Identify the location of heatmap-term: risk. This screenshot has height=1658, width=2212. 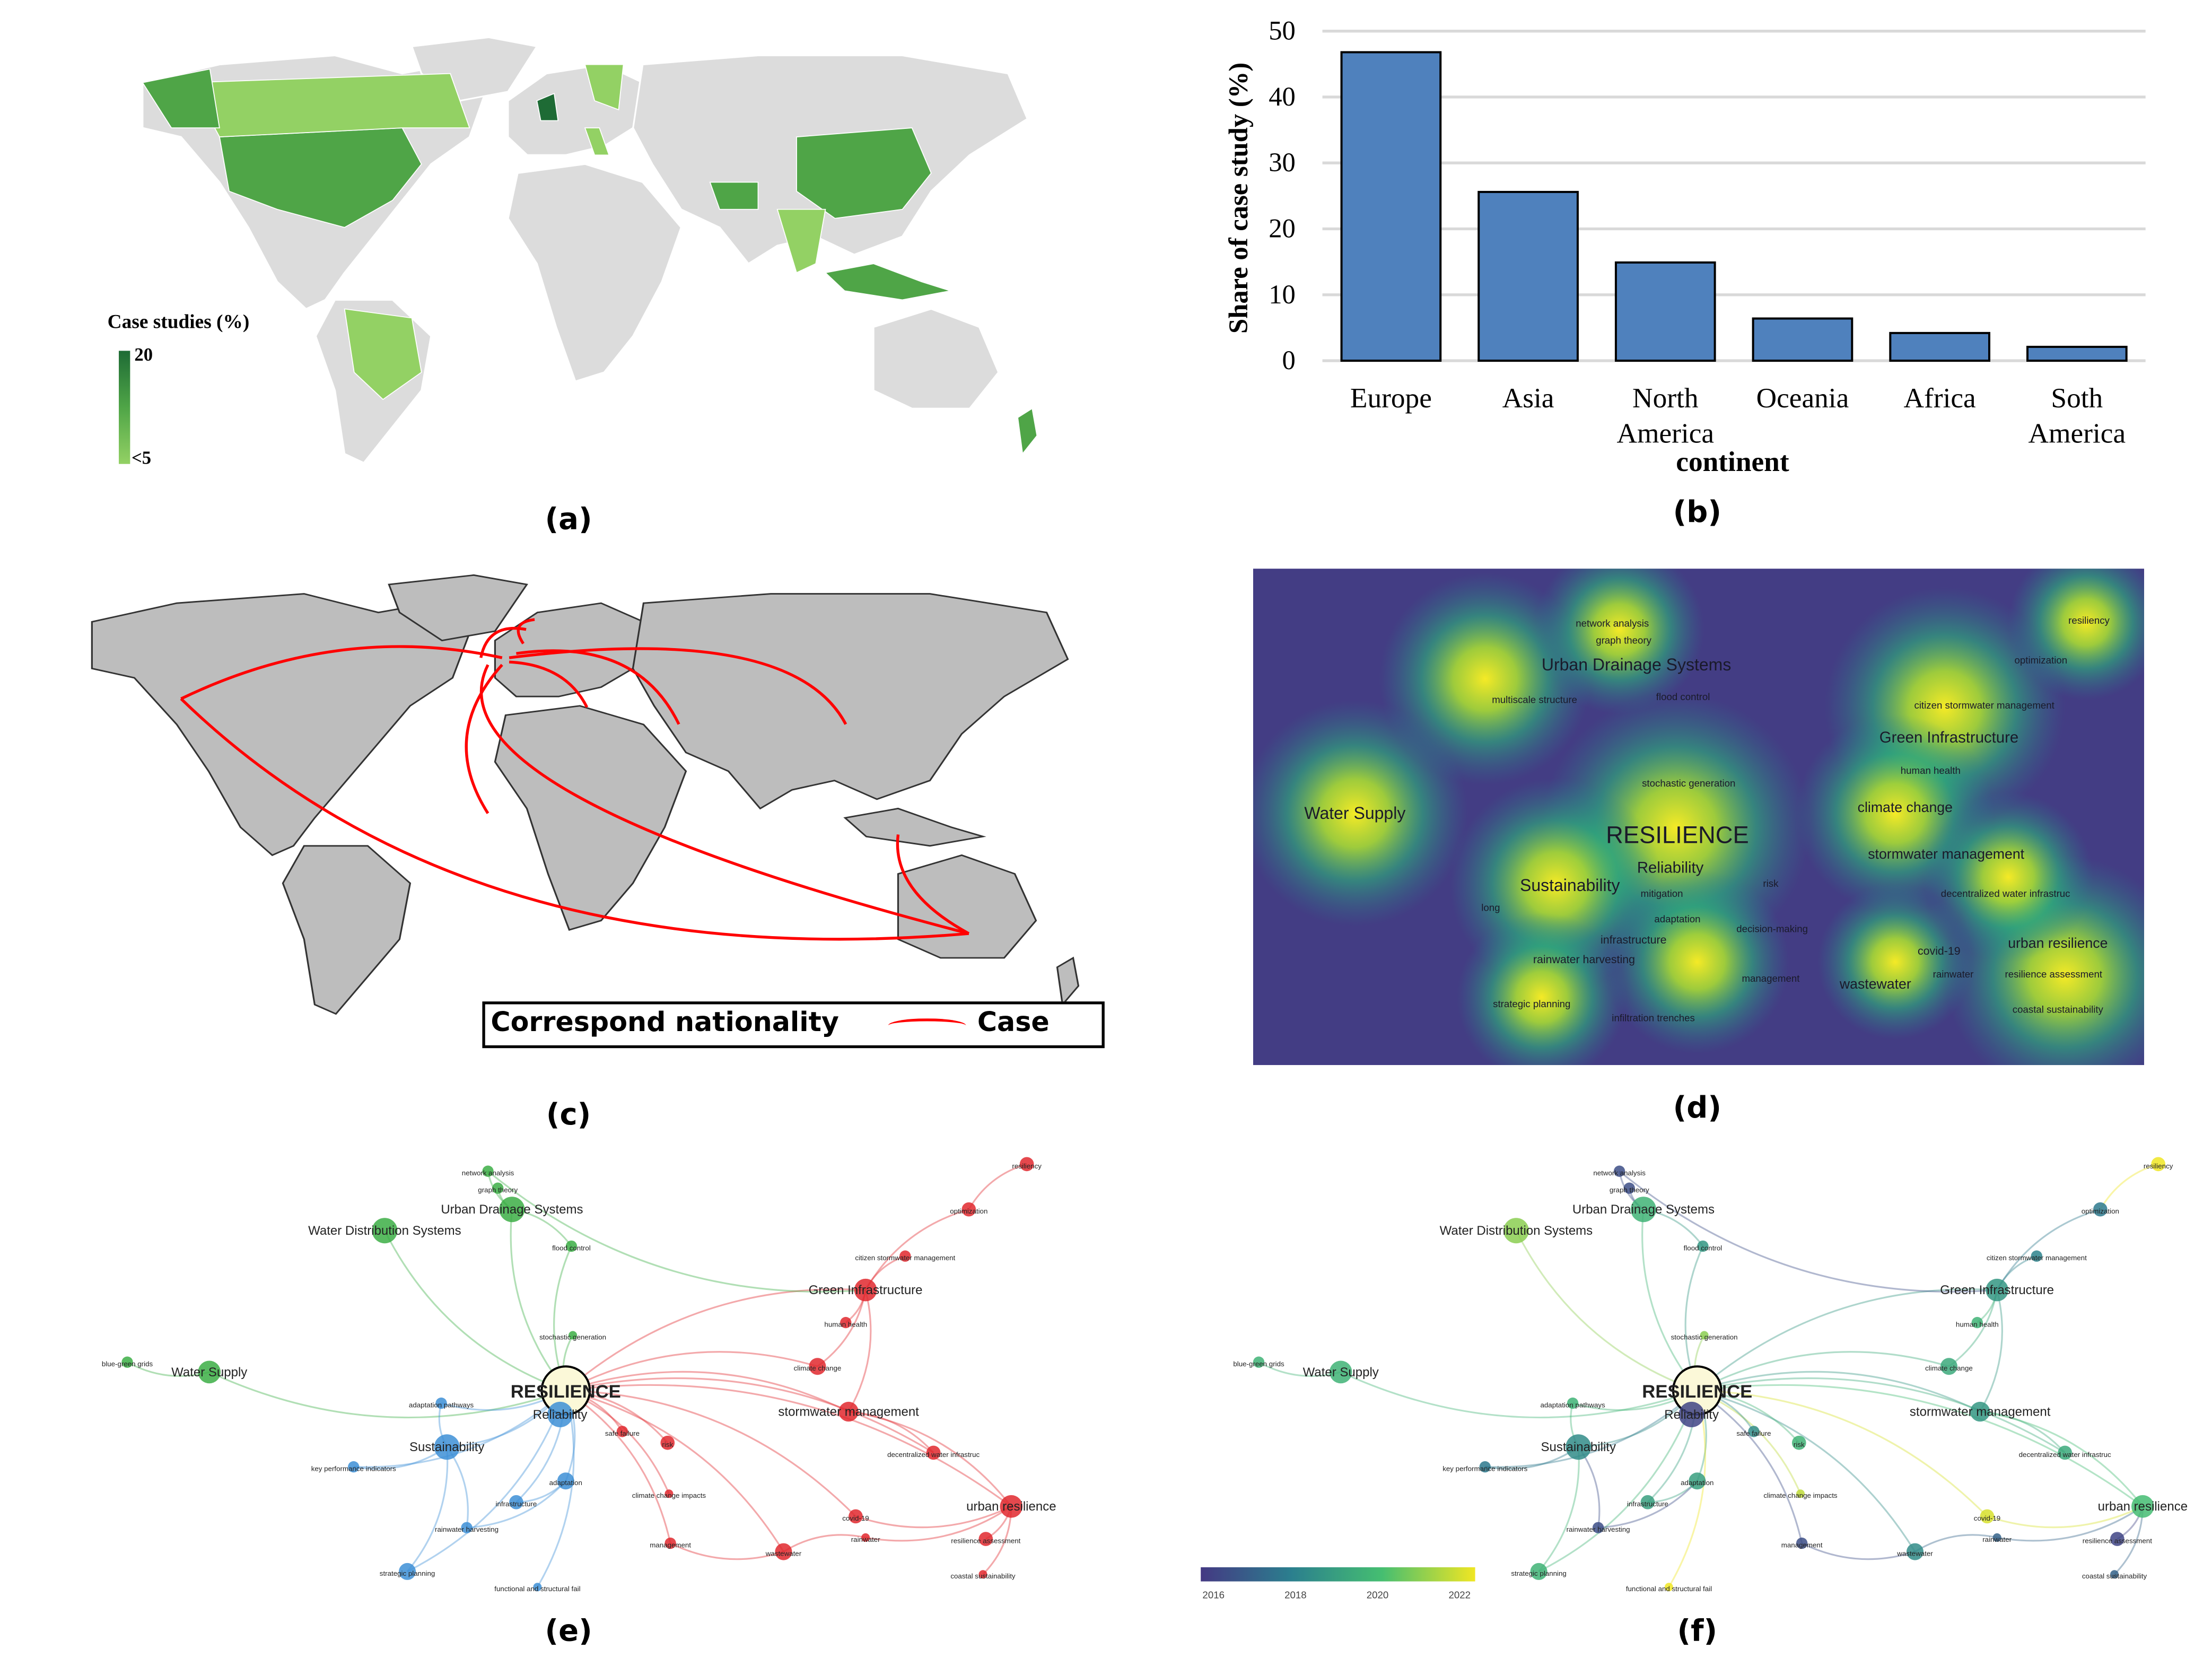
(1771, 883).